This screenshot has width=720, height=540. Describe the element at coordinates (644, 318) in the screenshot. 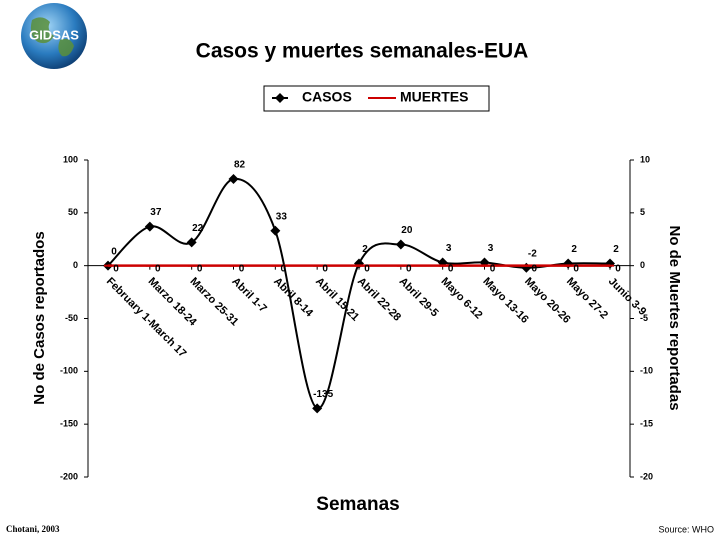

I see `y2-tick-label: -5` at that location.